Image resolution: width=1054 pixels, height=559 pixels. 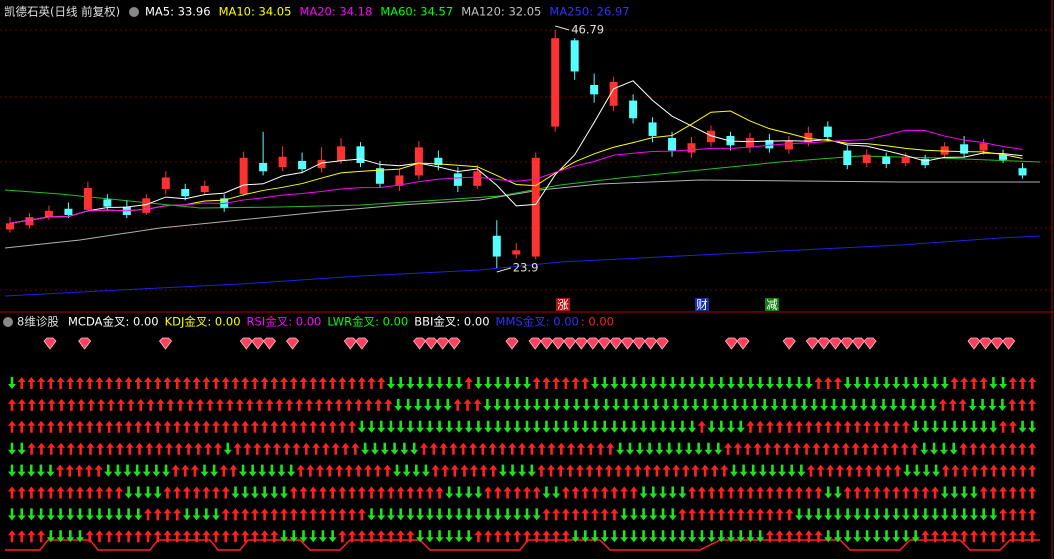 What do you see at coordinates (526, 268) in the screenshot?
I see `low-price-label: 23.9` at bounding box center [526, 268].